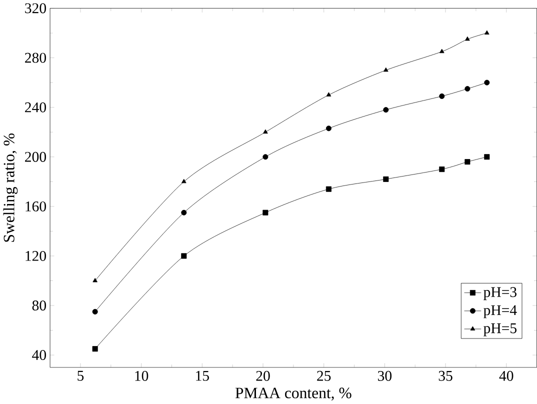 Image resolution: width=537 pixels, height=404 pixels. What do you see at coordinates (500, 329) in the screenshot?
I see `legend-label: pH=5` at bounding box center [500, 329].